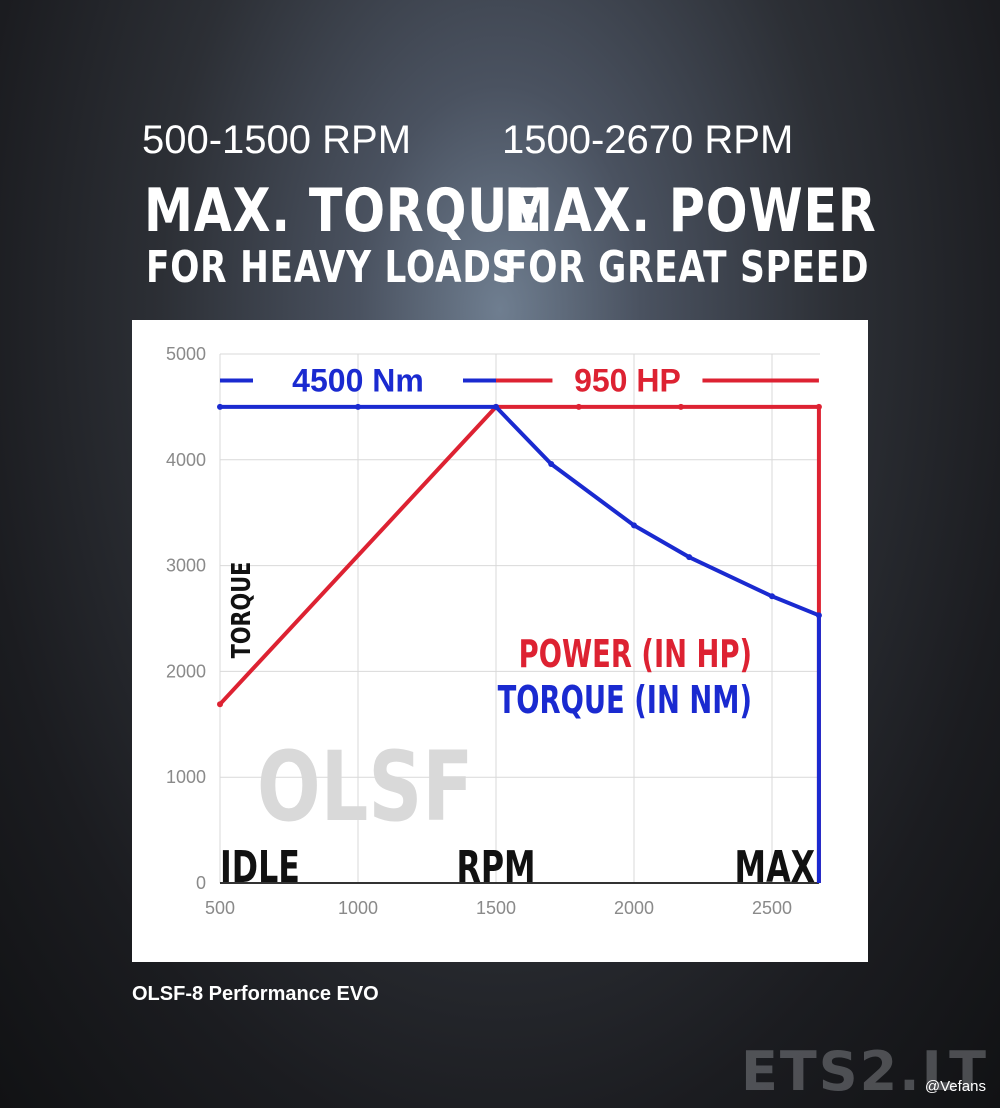  What do you see at coordinates (255, 994) in the screenshot?
I see `caption: OLSF-8 Performance EVO` at bounding box center [255, 994].